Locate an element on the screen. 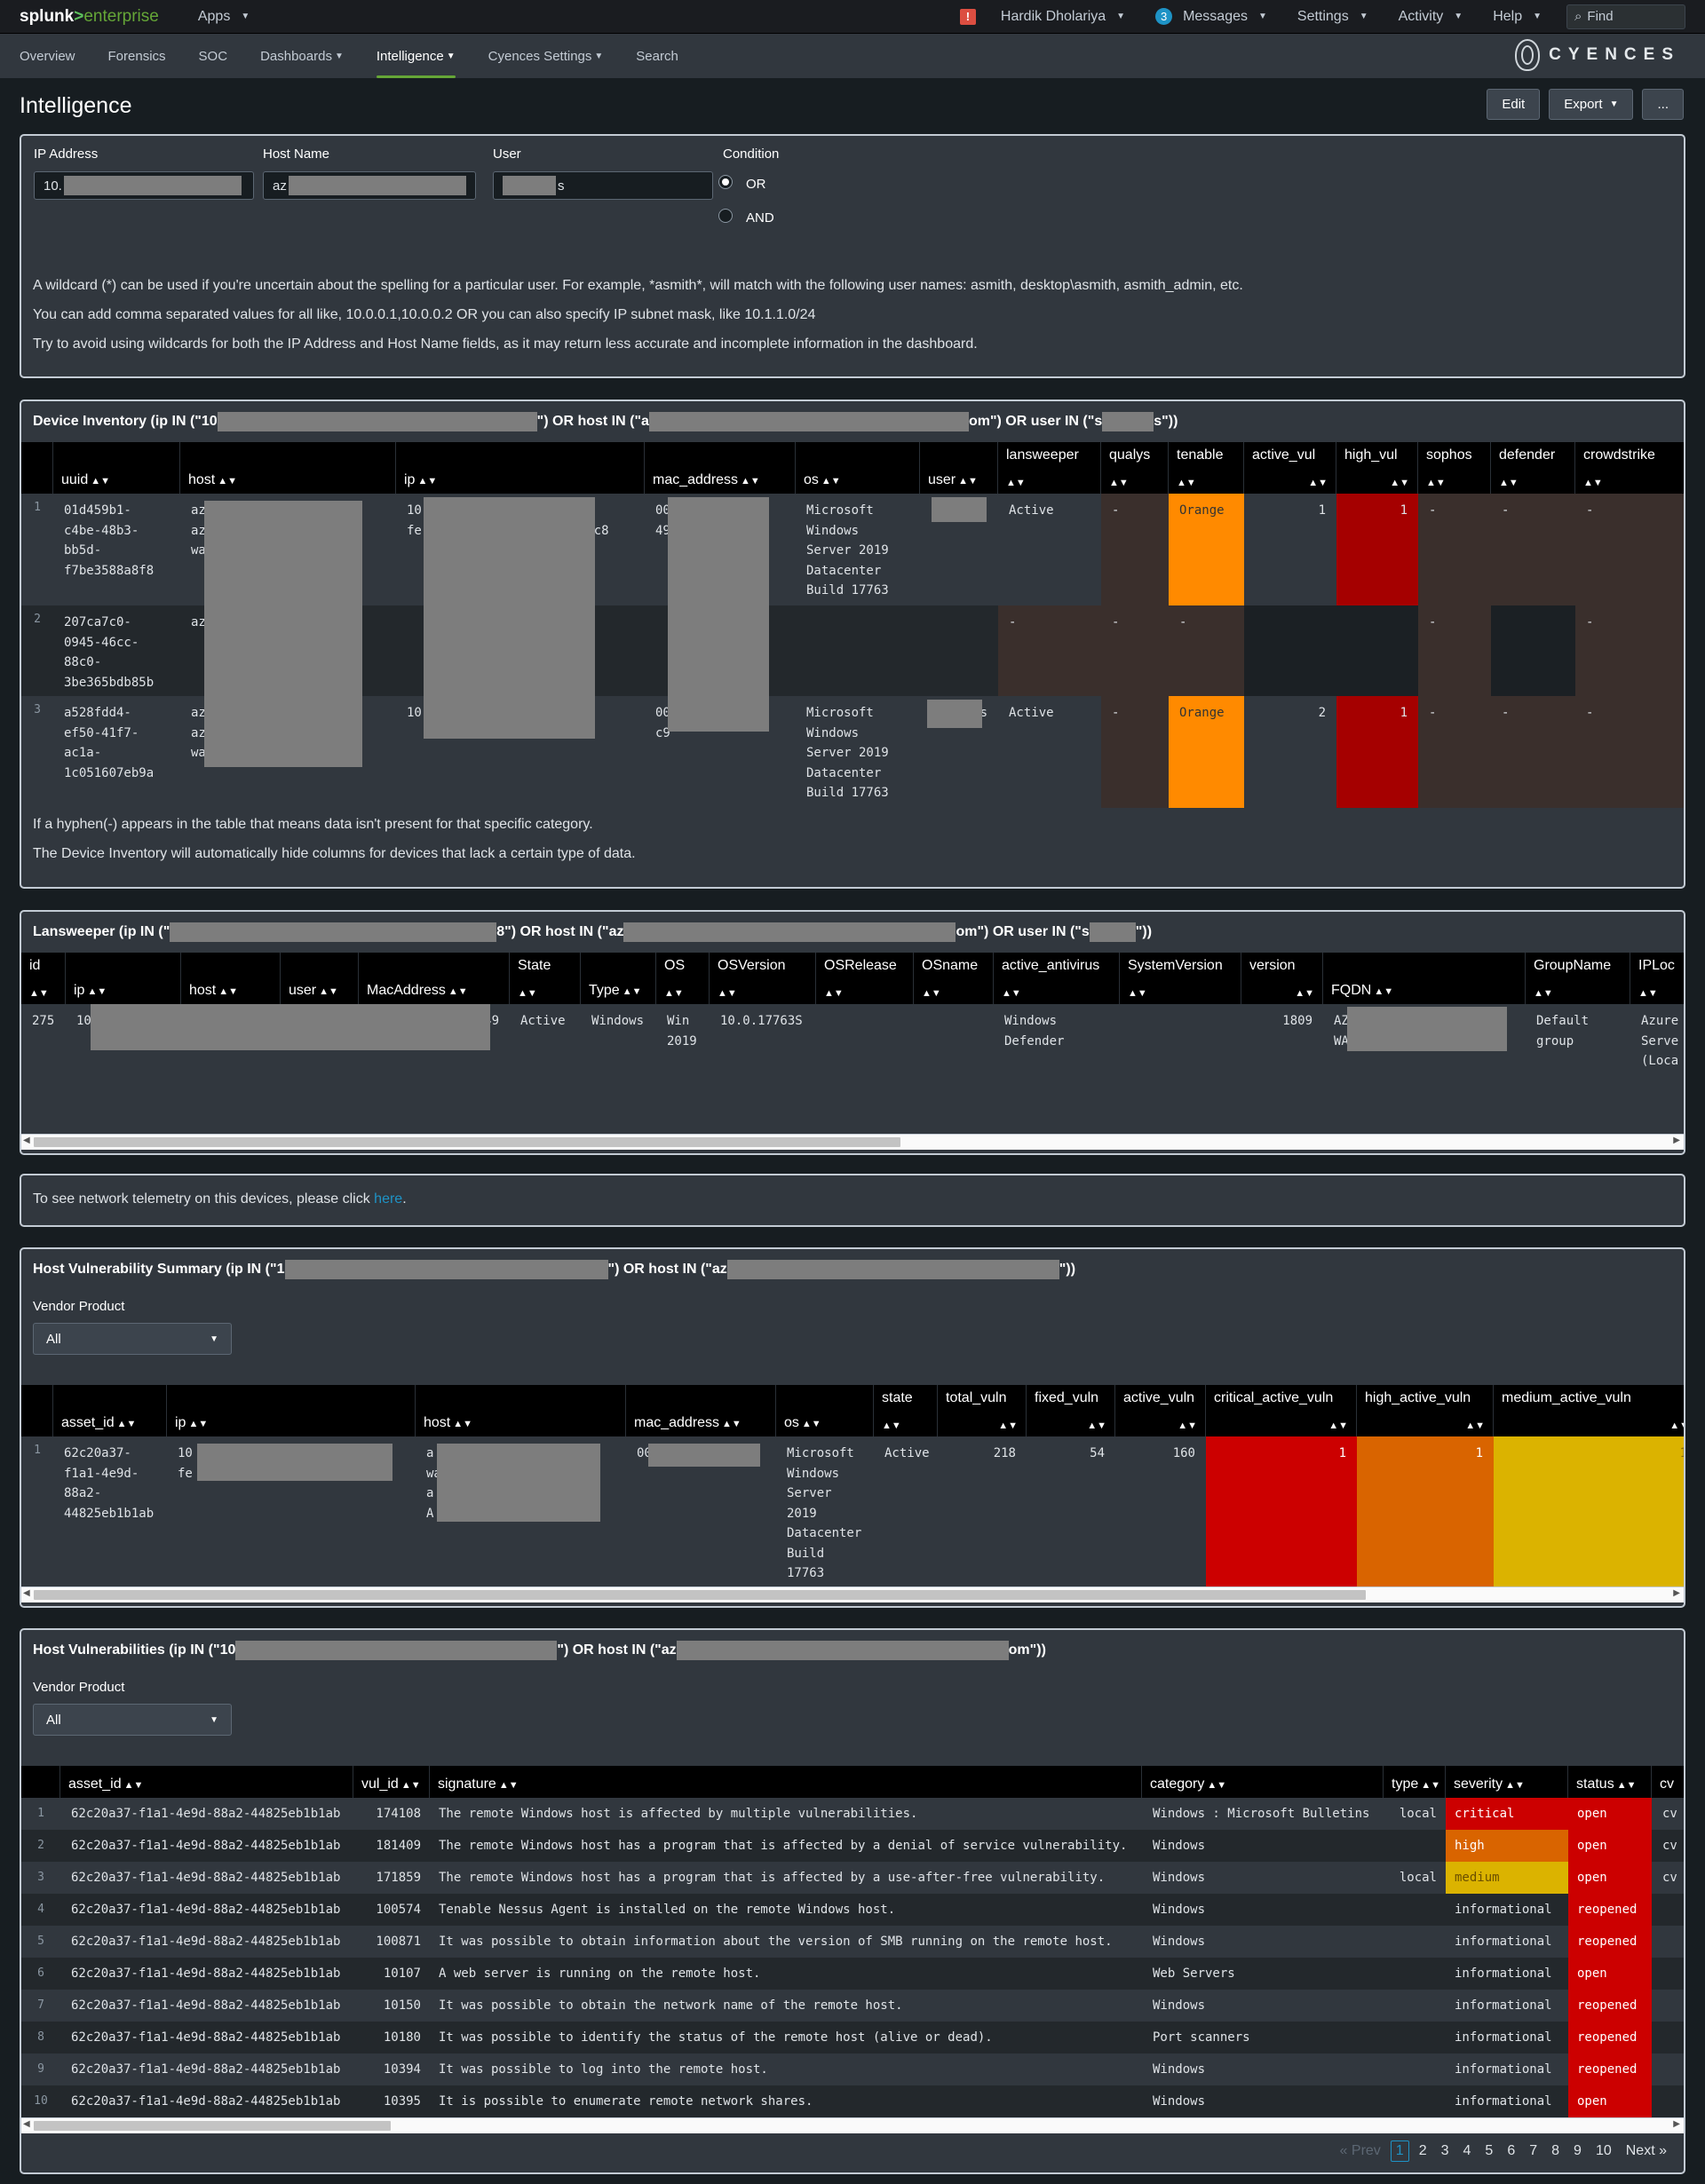 This screenshot has height=2184, width=1705. nav-overview: Overview is located at coordinates (48, 56).